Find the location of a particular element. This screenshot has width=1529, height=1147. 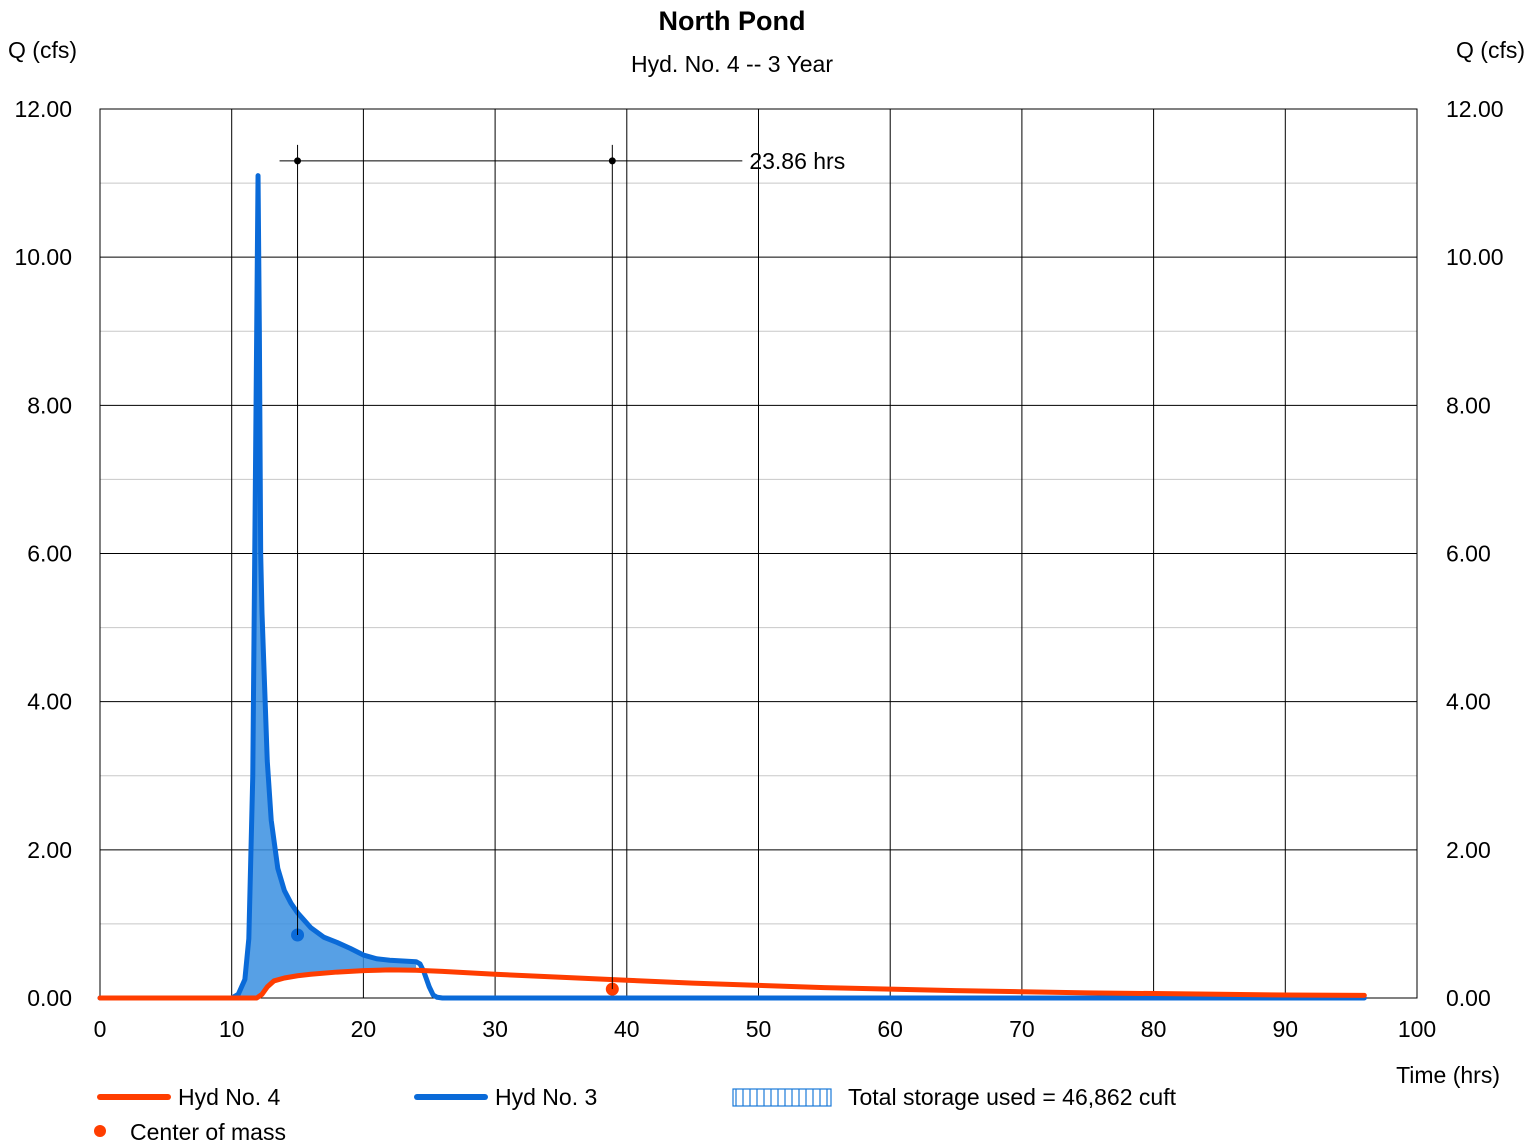

y-tick-label-right: 8.00 is located at coordinates (1468, 405).